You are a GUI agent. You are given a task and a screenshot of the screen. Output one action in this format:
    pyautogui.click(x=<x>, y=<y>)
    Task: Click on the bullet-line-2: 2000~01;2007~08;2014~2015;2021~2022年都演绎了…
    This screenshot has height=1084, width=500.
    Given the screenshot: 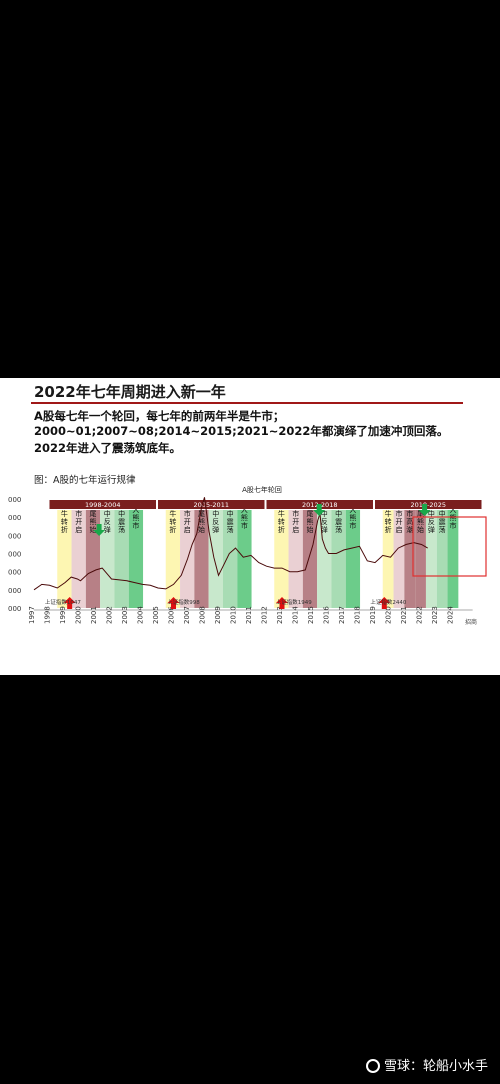 What is the action you would take?
    pyautogui.click(x=241, y=431)
    